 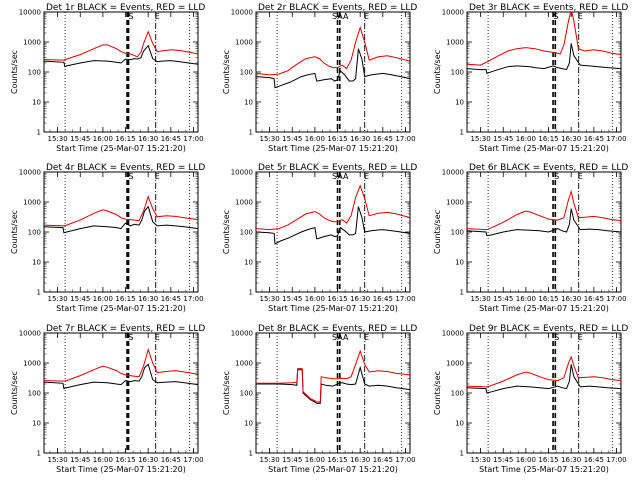 What do you see at coordinates (125, 329) in the screenshot?
I see `panel-title: Det 7r BLACK = Events, RED = LLD` at bounding box center [125, 329].